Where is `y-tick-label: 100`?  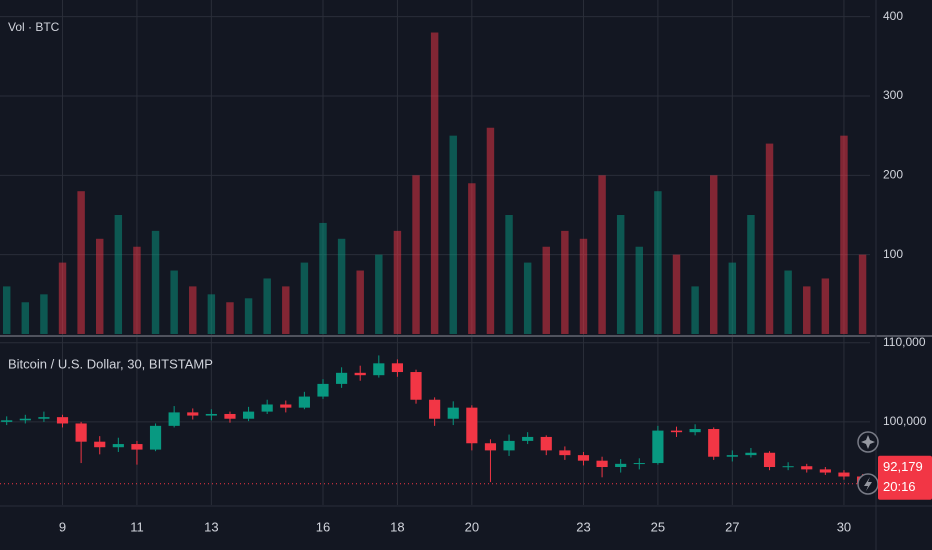
y-tick-label: 100 is located at coordinates (893, 254).